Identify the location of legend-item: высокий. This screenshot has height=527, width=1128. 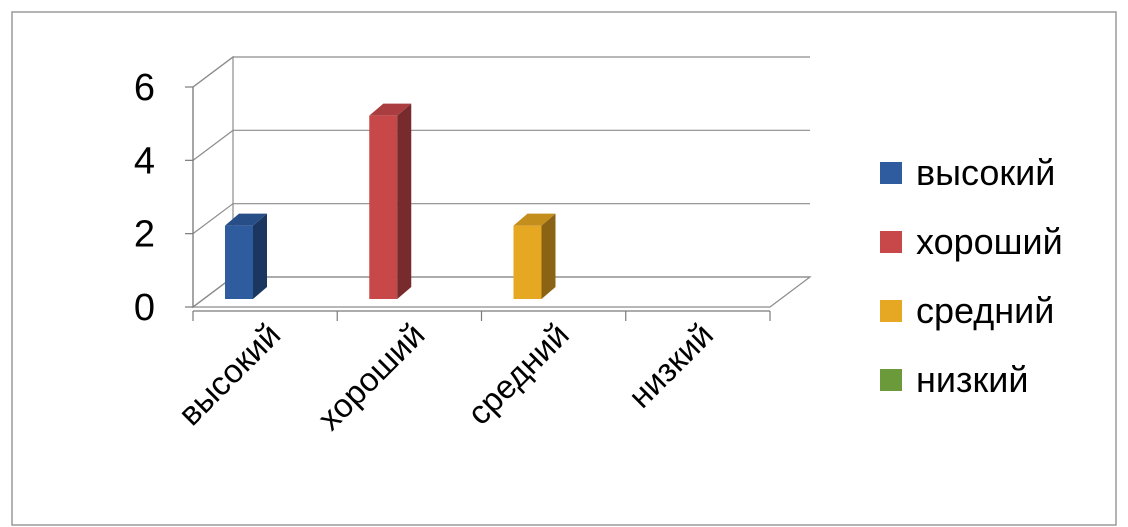
(967, 172).